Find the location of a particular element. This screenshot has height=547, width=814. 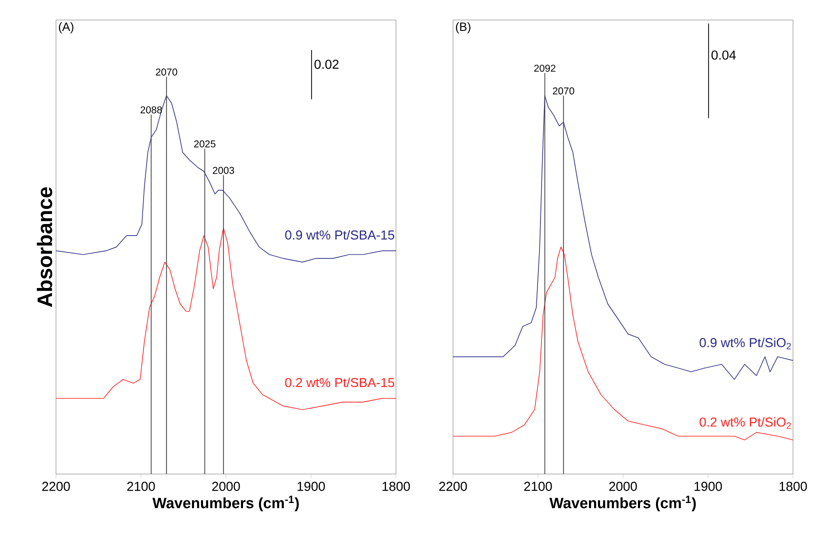

text: 0.02 is located at coordinates (326, 64).